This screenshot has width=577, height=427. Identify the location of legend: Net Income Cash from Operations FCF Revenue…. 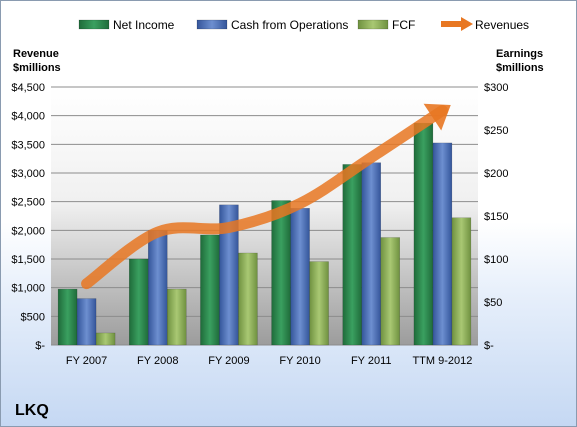
(303, 24).